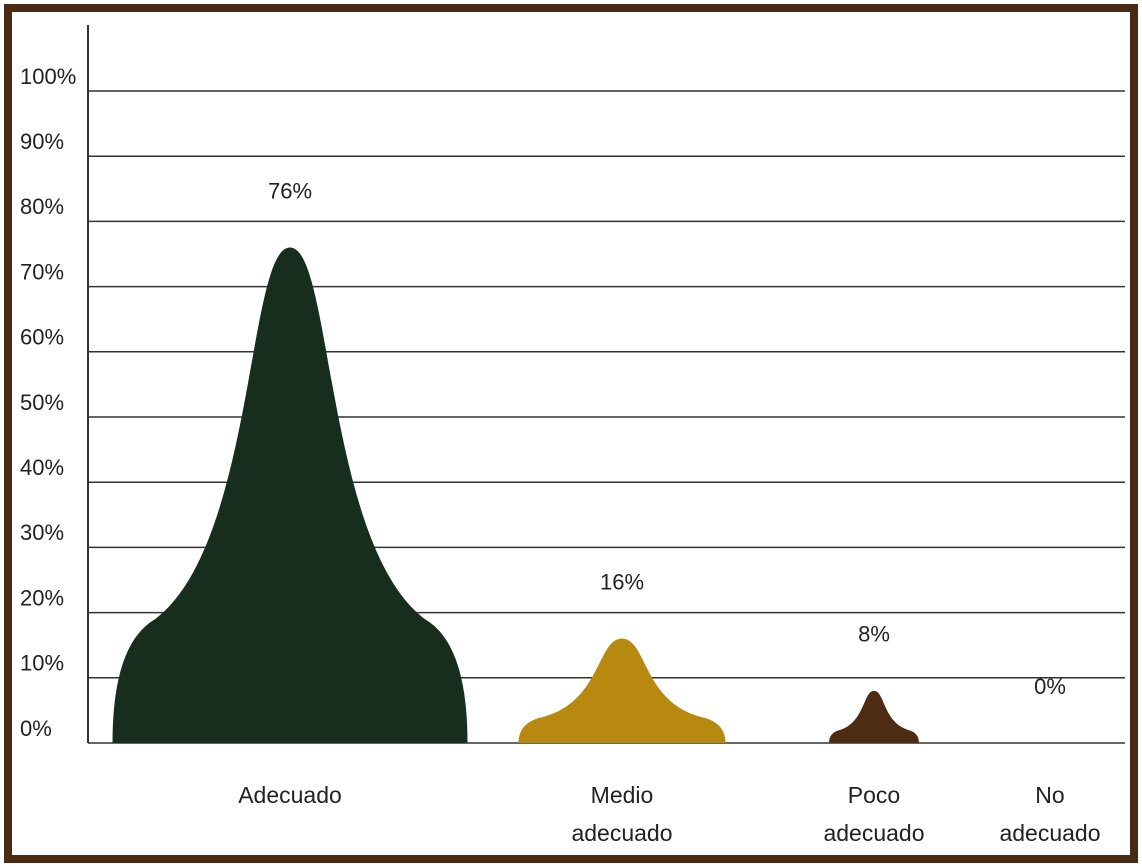 The image size is (1142, 867). What do you see at coordinates (42, 141) in the screenshot?
I see `y-tick-label: 90%` at bounding box center [42, 141].